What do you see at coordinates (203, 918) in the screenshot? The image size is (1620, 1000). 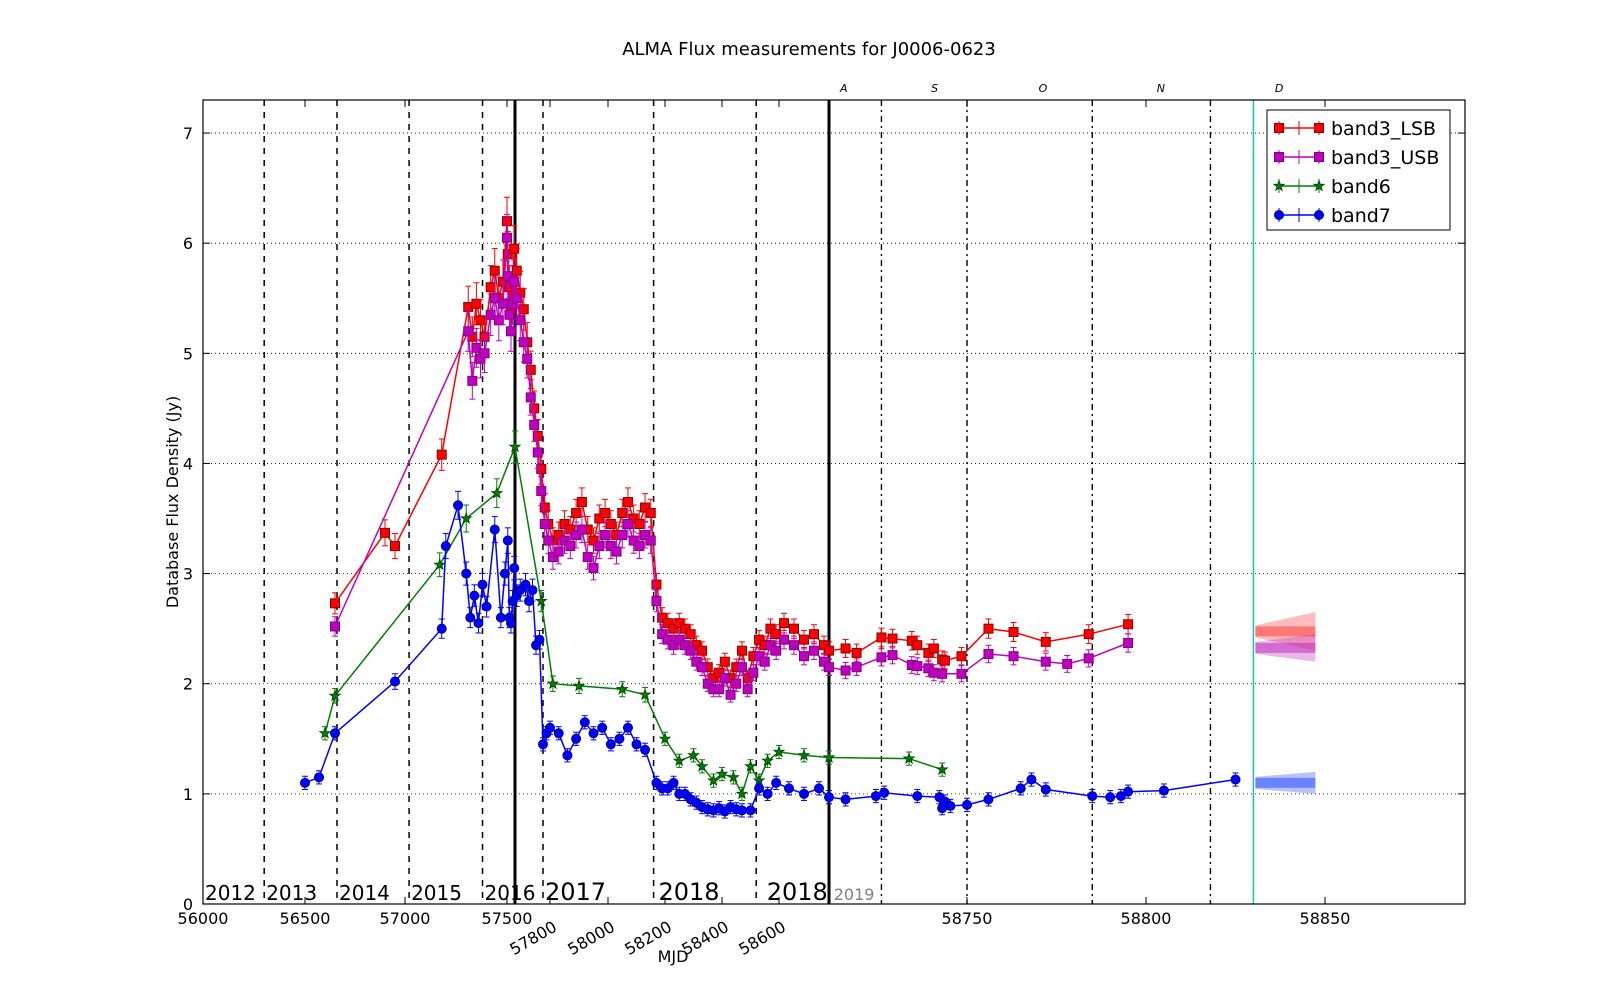 I see `x-tick-label: 56000` at bounding box center [203, 918].